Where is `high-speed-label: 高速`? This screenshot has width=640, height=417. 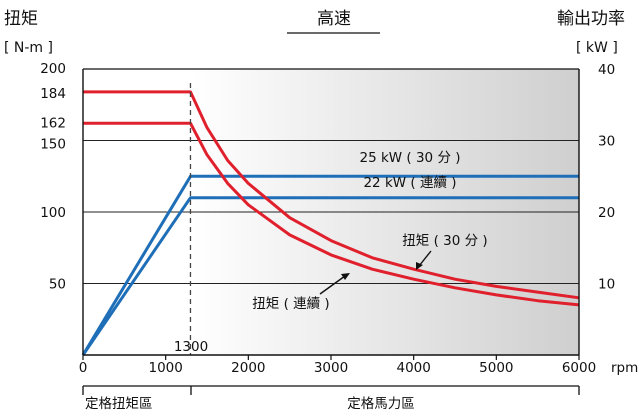
high-speed-label: 高速 is located at coordinates (334, 19).